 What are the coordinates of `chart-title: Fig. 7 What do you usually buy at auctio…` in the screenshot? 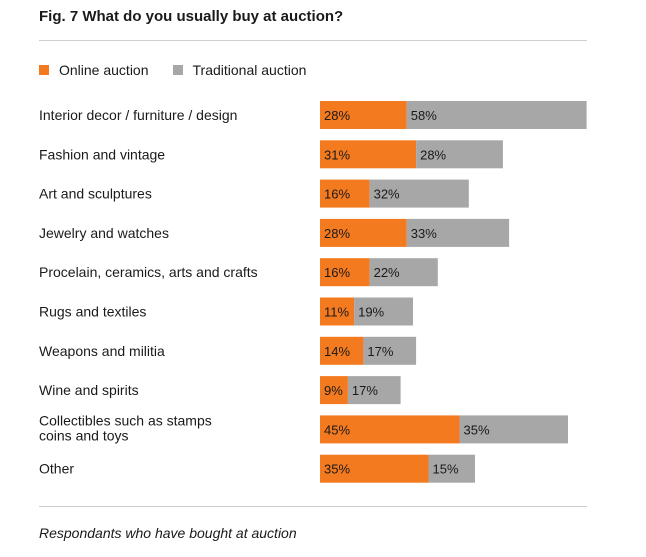 It's located at (191, 16).